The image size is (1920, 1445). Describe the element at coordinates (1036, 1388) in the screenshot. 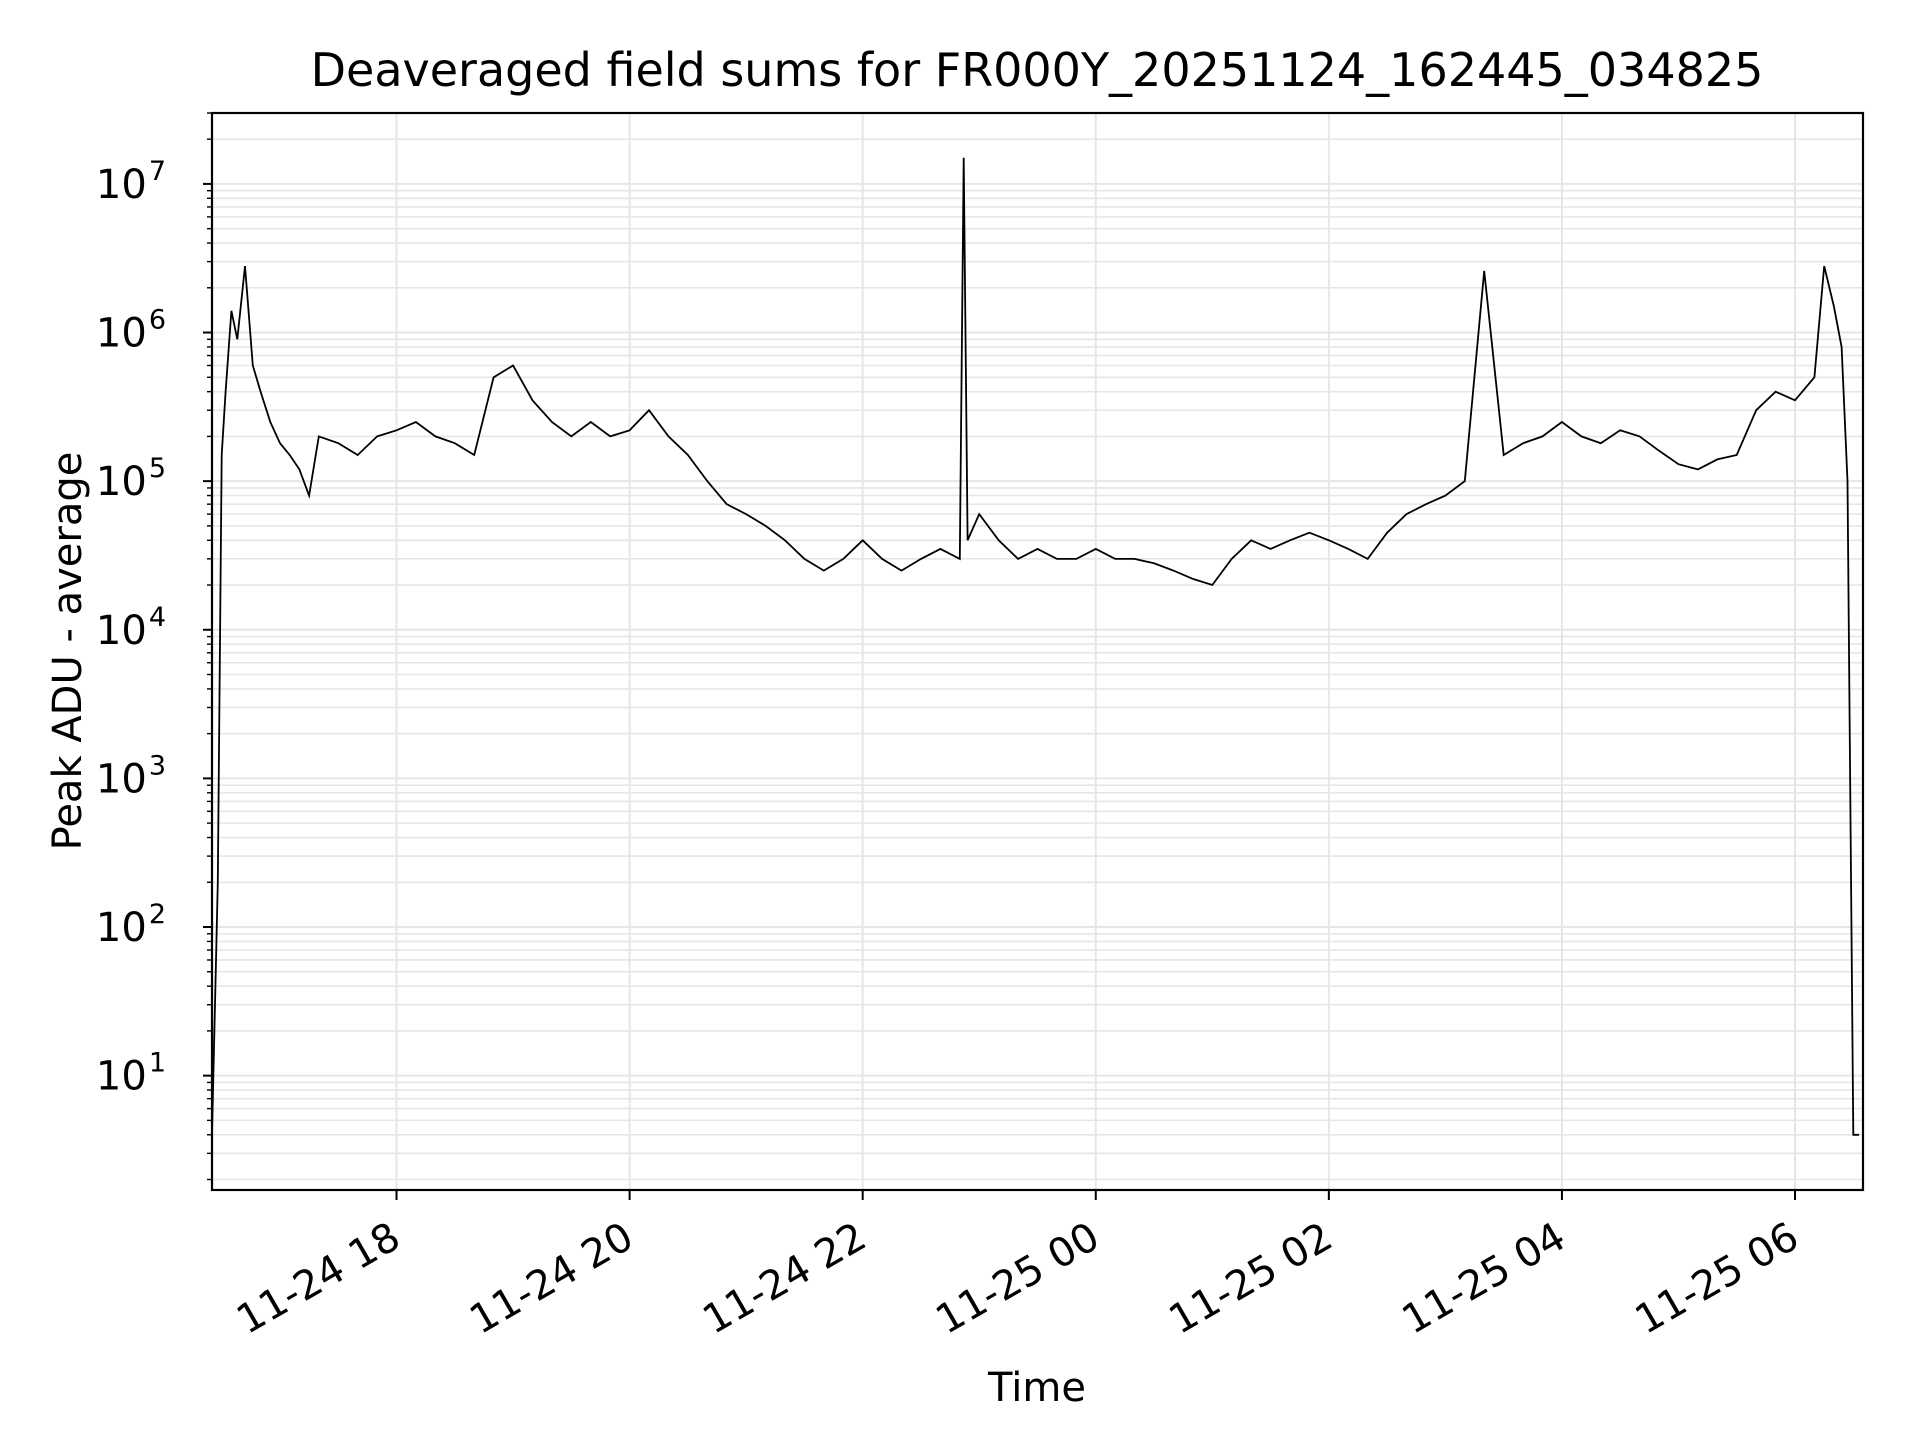

I see `x-axis-label: Time` at that location.